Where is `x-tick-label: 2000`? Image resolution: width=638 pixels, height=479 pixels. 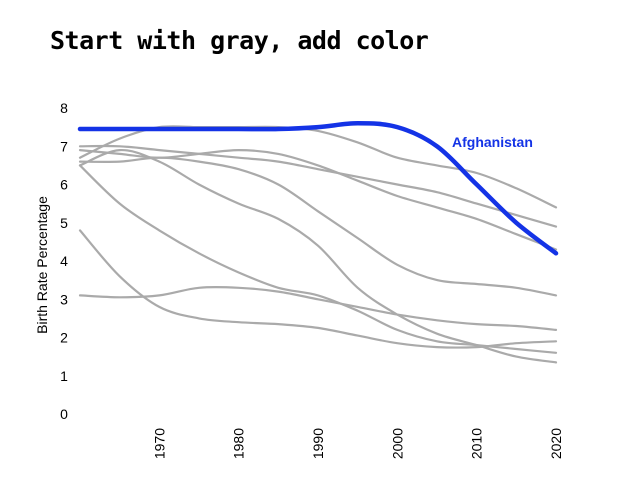
x-tick-label: 2000 is located at coordinates (397, 443).